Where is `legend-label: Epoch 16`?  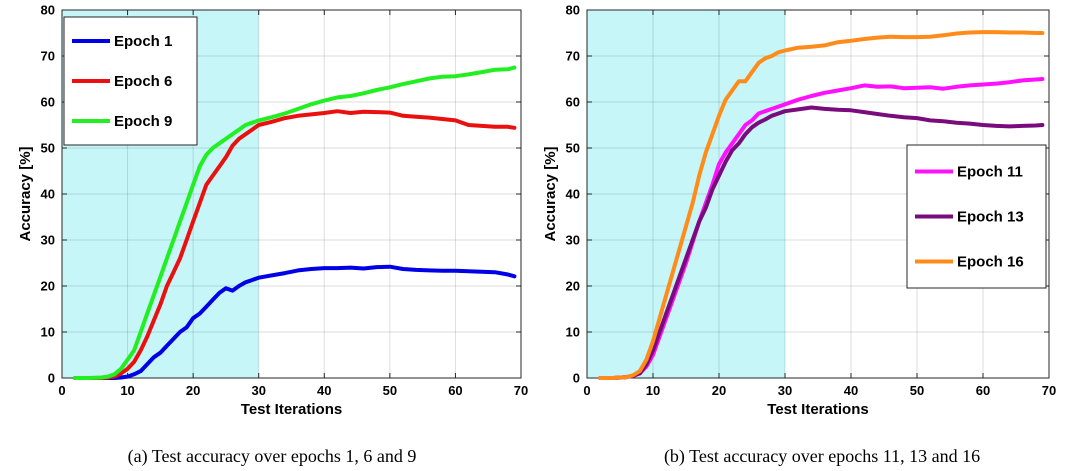 legend-label: Epoch 16 is located at coordinates (990, 262).